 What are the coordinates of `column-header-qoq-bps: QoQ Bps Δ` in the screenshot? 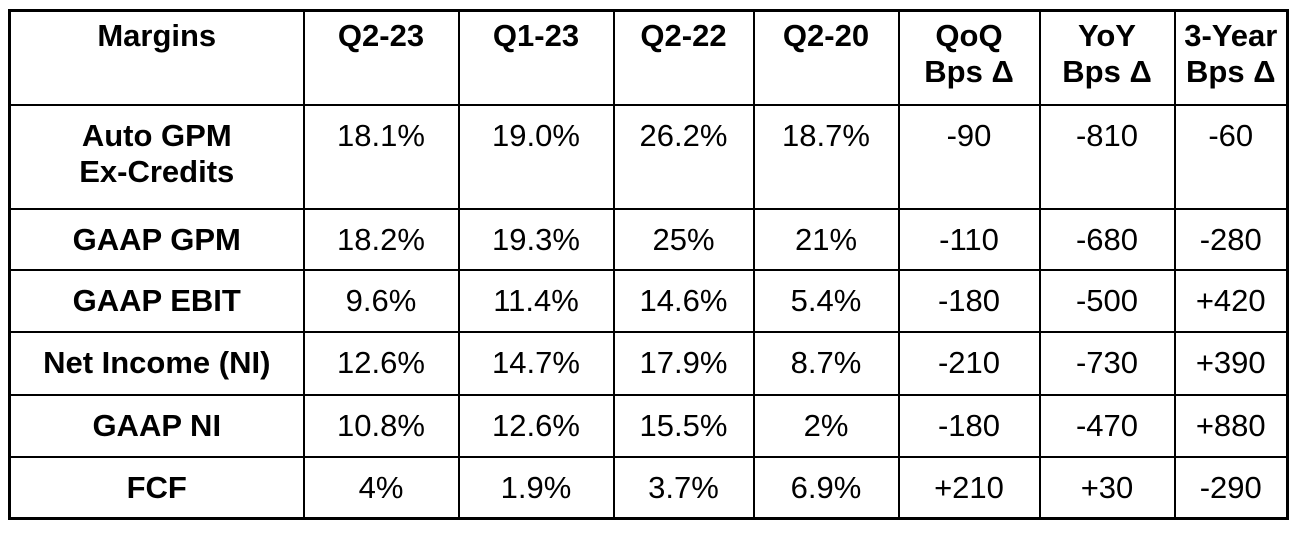 It's located at (969, 57).